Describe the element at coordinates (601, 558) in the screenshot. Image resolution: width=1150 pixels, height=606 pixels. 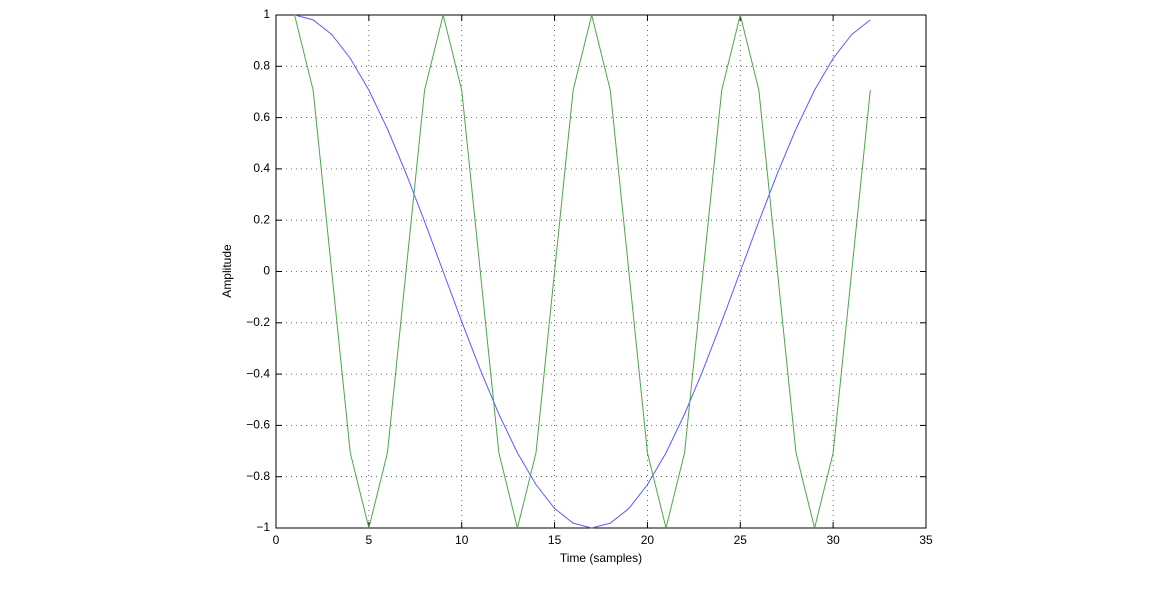
I see `x-axis-label: Time (samples)` at that location.